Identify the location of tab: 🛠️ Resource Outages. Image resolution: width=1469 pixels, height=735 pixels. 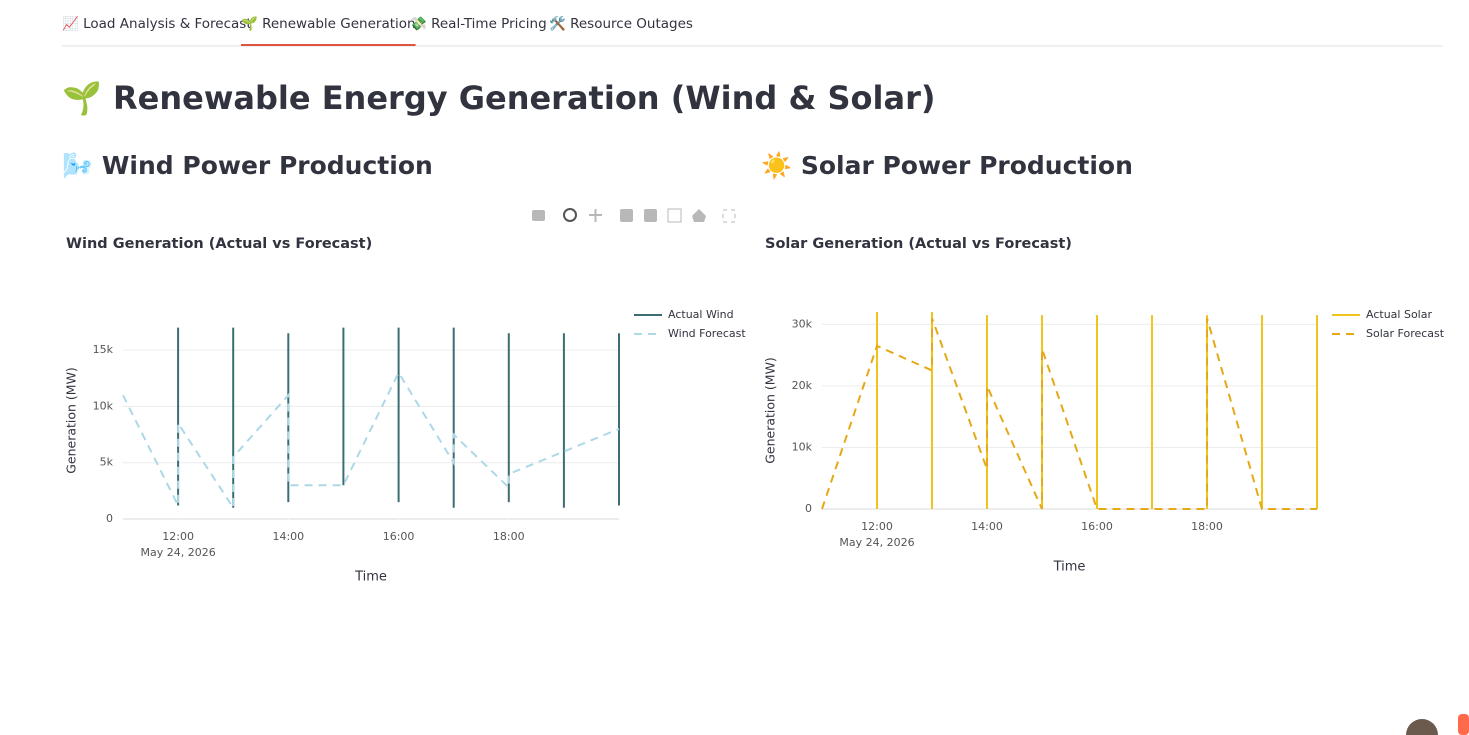
(621, 23).